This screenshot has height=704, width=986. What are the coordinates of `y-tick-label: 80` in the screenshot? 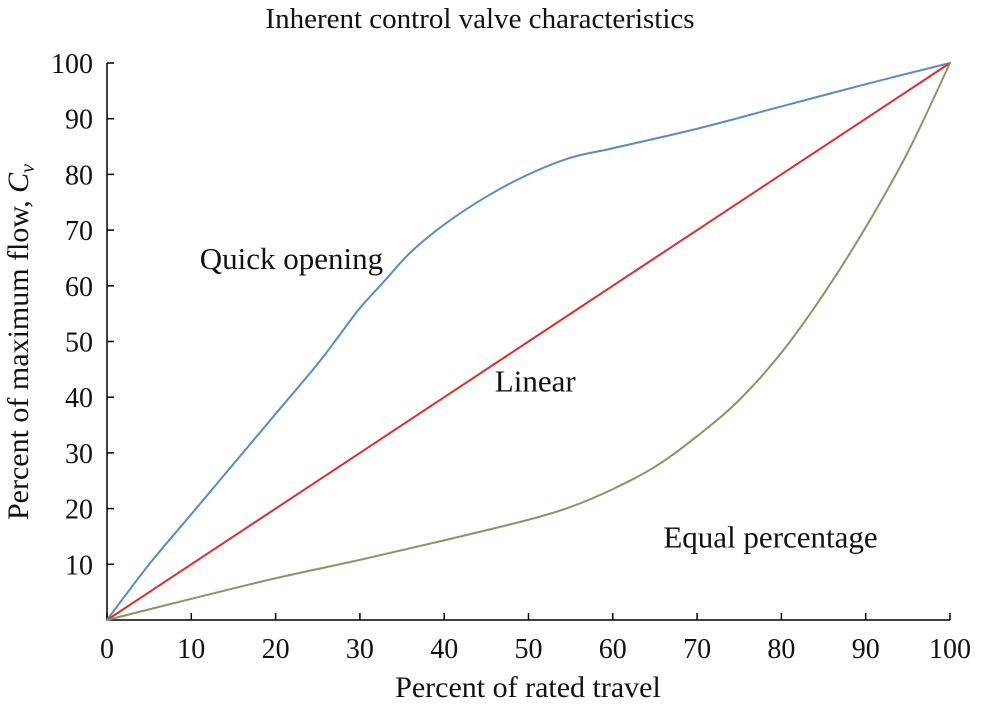 It's located at (79, 175).